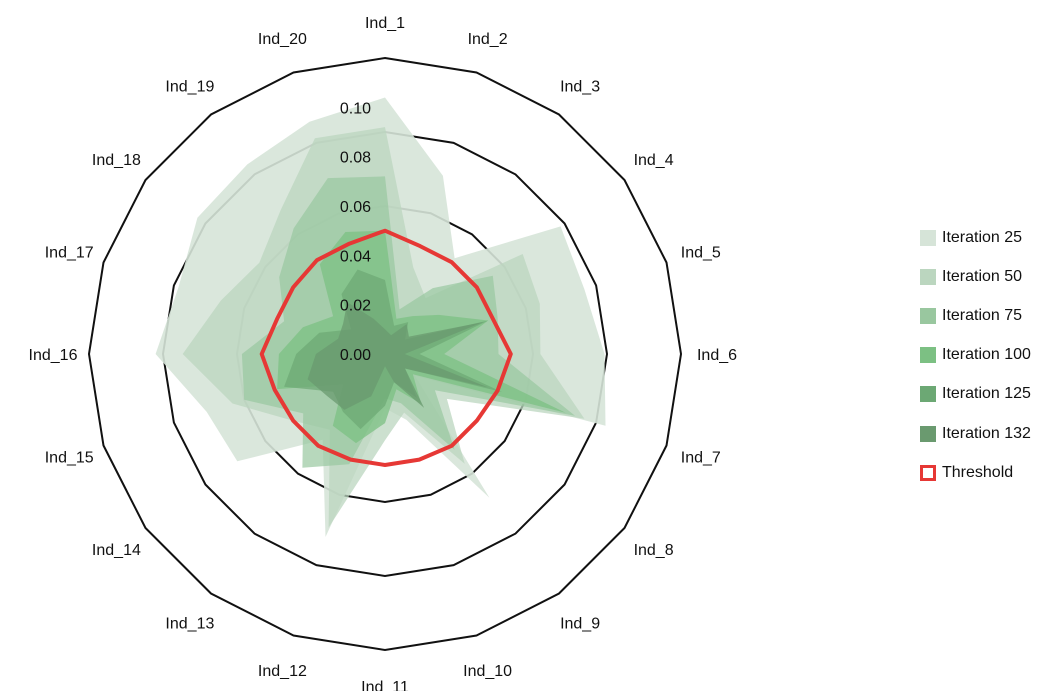 This screenshot has height=691, width=1056. What do you see at coordinates (654, 550) in the screenshot?
I see `axis-label: Ind_8` at bounding box center [654, 550].